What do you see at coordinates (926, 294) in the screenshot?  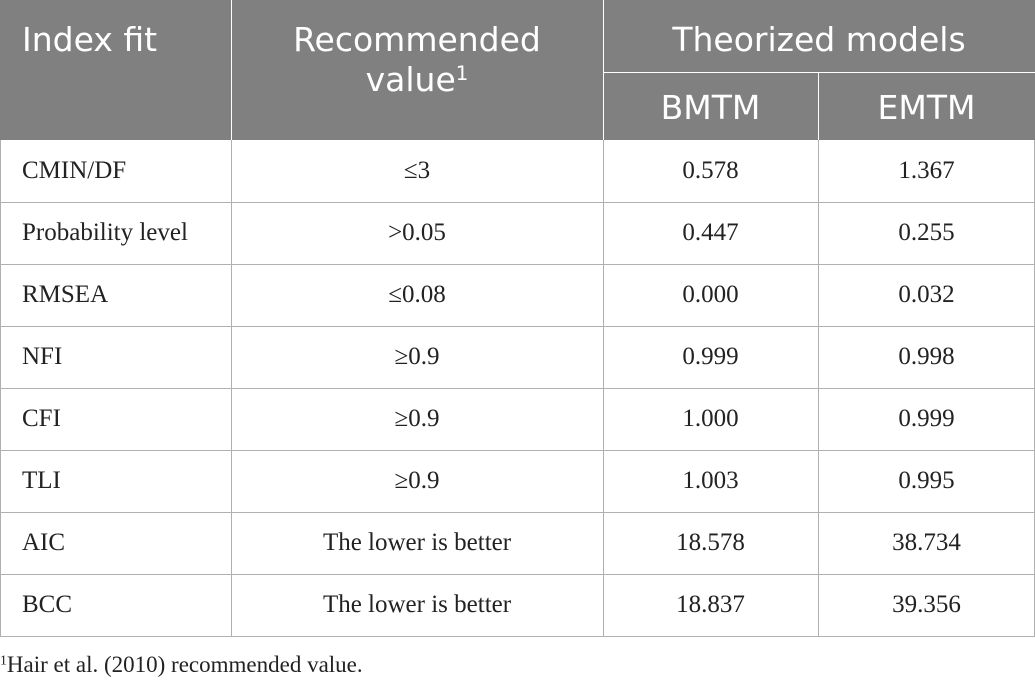 I see `table-cell: 0.032` at bounding box center [926, 294].